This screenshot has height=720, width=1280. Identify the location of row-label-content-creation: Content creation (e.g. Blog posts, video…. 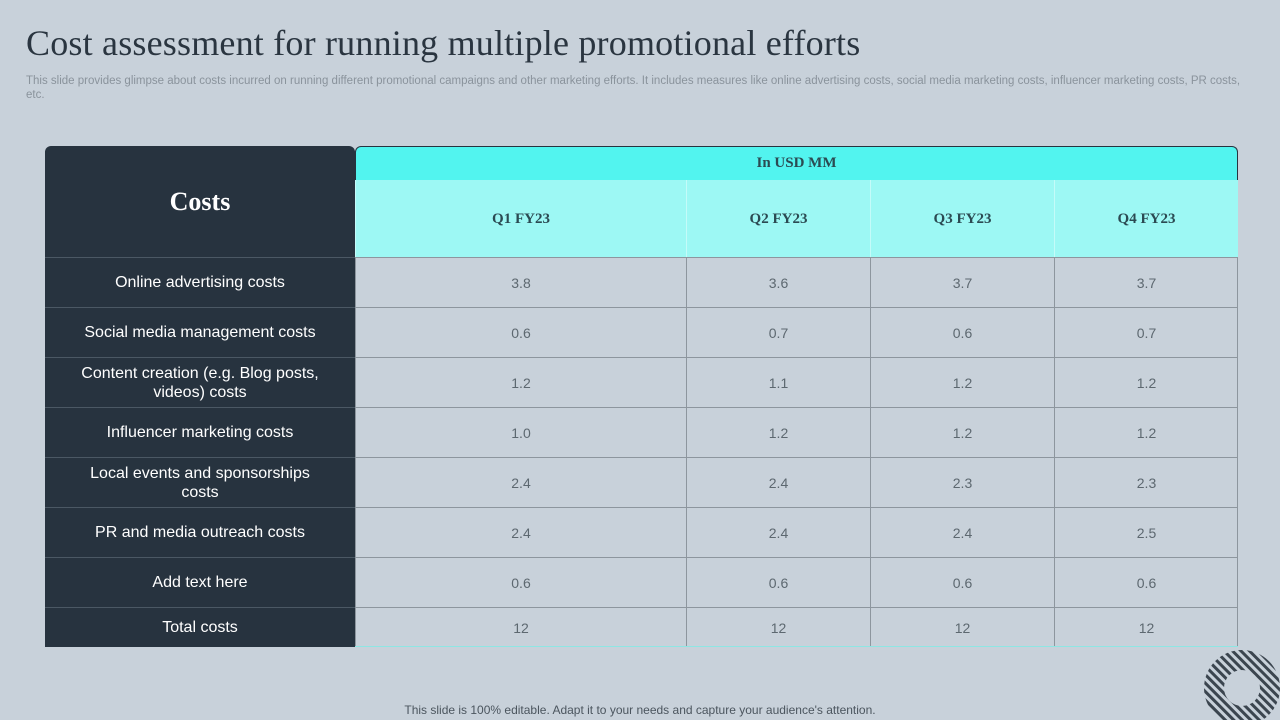
(200, 382).